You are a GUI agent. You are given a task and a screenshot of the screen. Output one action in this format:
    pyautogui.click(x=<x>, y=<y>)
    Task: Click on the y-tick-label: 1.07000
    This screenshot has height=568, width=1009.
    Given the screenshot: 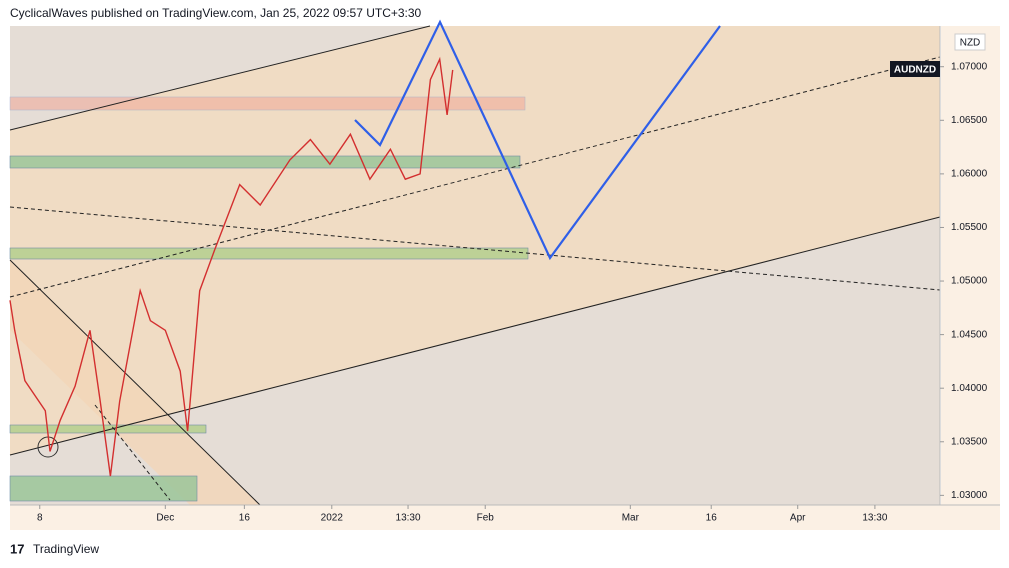 What is the action you would take?
    pyautogui.click(x=969, y=66)
    